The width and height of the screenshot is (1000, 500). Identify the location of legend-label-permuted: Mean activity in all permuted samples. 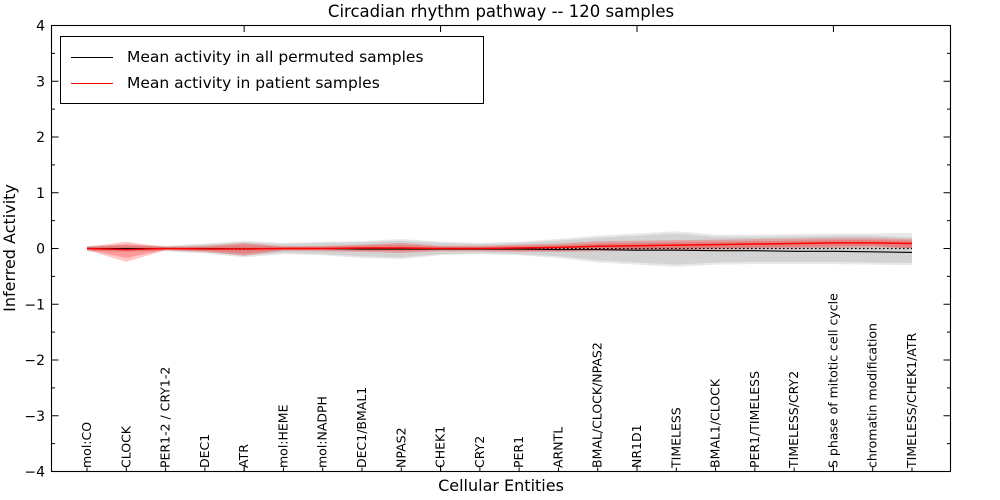
(275, 57).